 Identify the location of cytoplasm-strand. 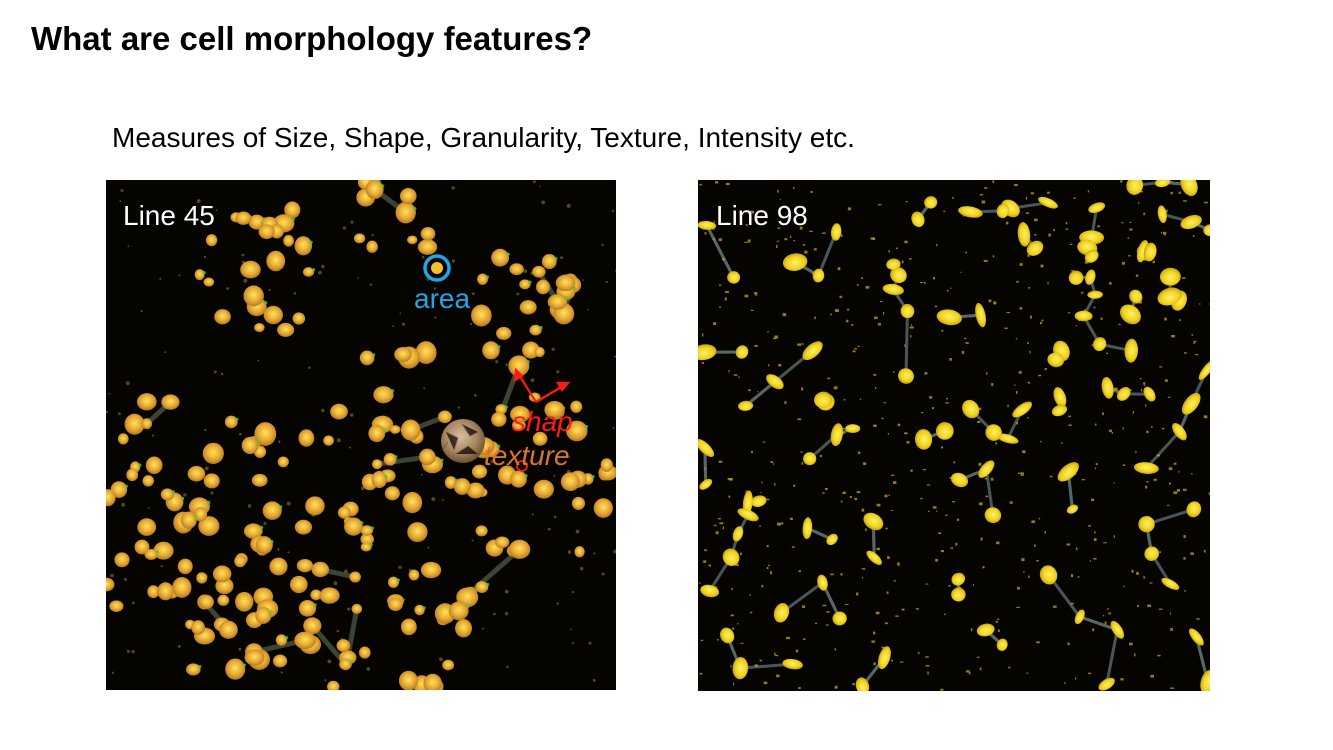
(1098, 623).